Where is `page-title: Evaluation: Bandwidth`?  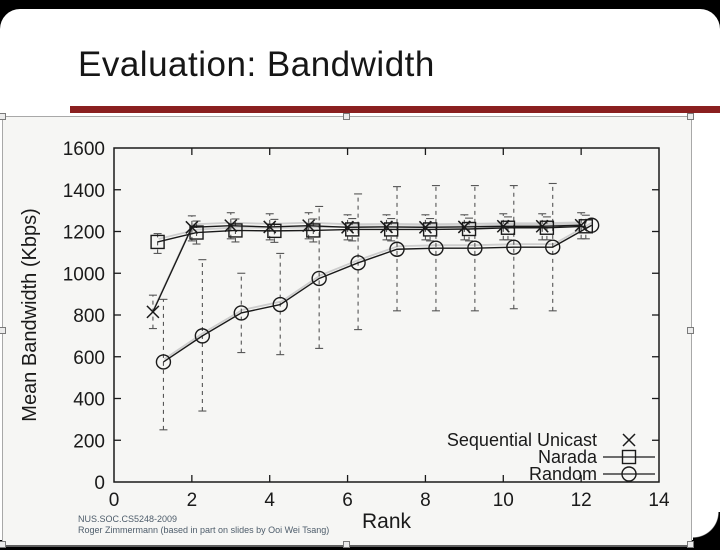
page-title: Evaluation: Bandwidth is located at coordinates (256, 64).